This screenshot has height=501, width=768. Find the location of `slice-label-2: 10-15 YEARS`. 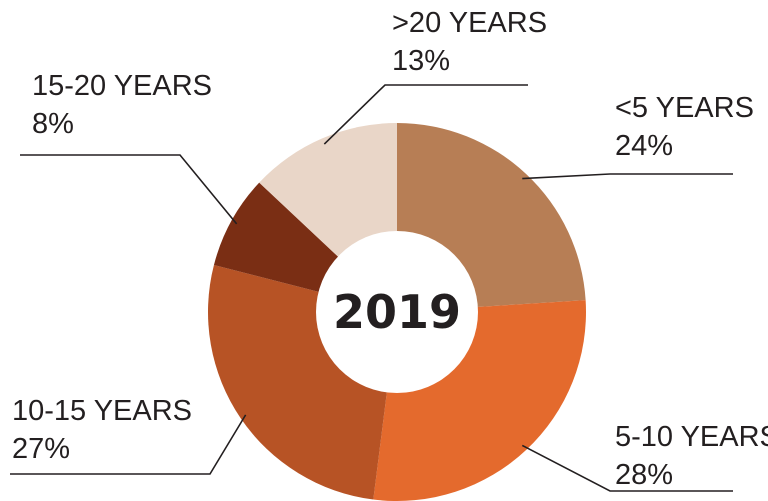

slice-label-2: 10-15 YEARS is located at coordinates (102, 411).